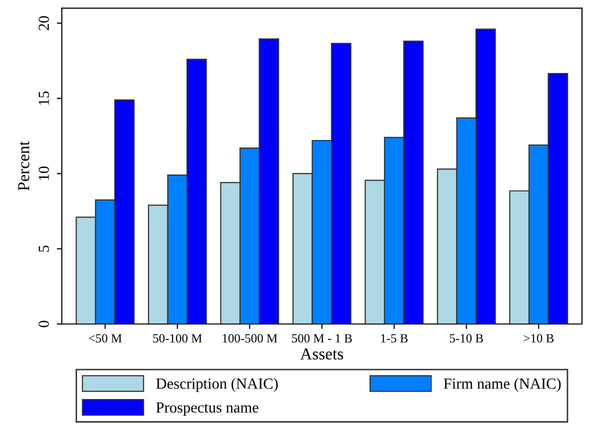 This screenshot has height=428, width=600. Describe the element at coordinates (43, 98) in the screenshot. I see `y-tick-label: 15` at that location.